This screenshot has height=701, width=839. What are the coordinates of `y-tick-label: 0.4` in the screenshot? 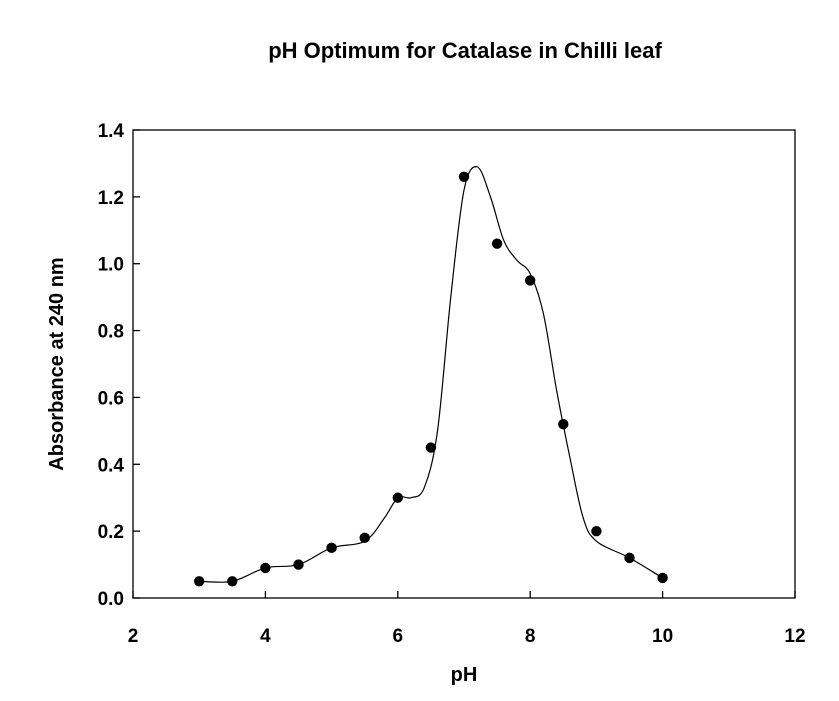 It's located at (111, 465).